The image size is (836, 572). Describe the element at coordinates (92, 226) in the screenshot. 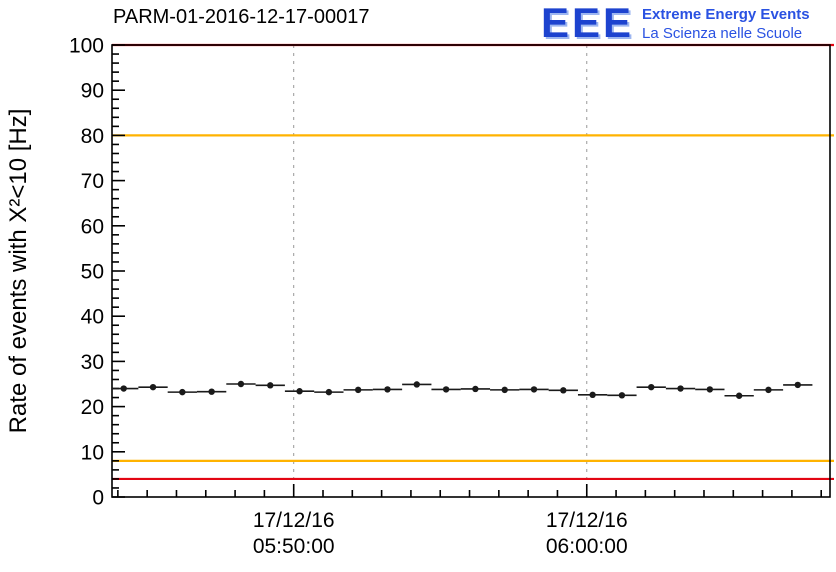

I see `y-tick-label: 60` at that location.